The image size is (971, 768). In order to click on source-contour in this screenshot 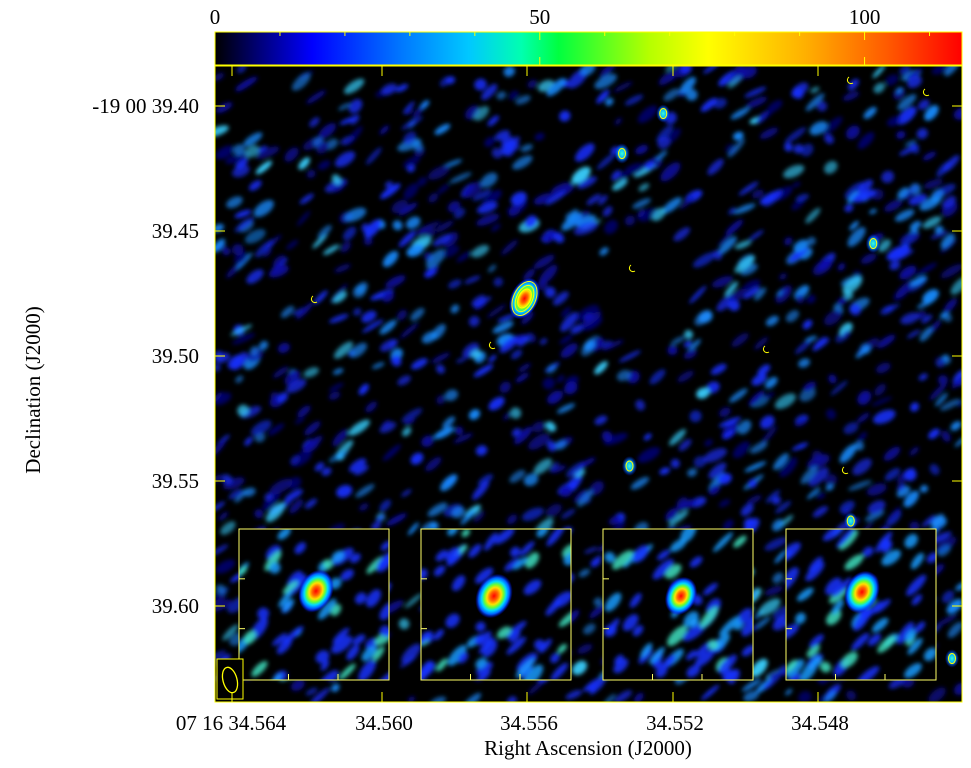, I will do `click(850, 521)`.